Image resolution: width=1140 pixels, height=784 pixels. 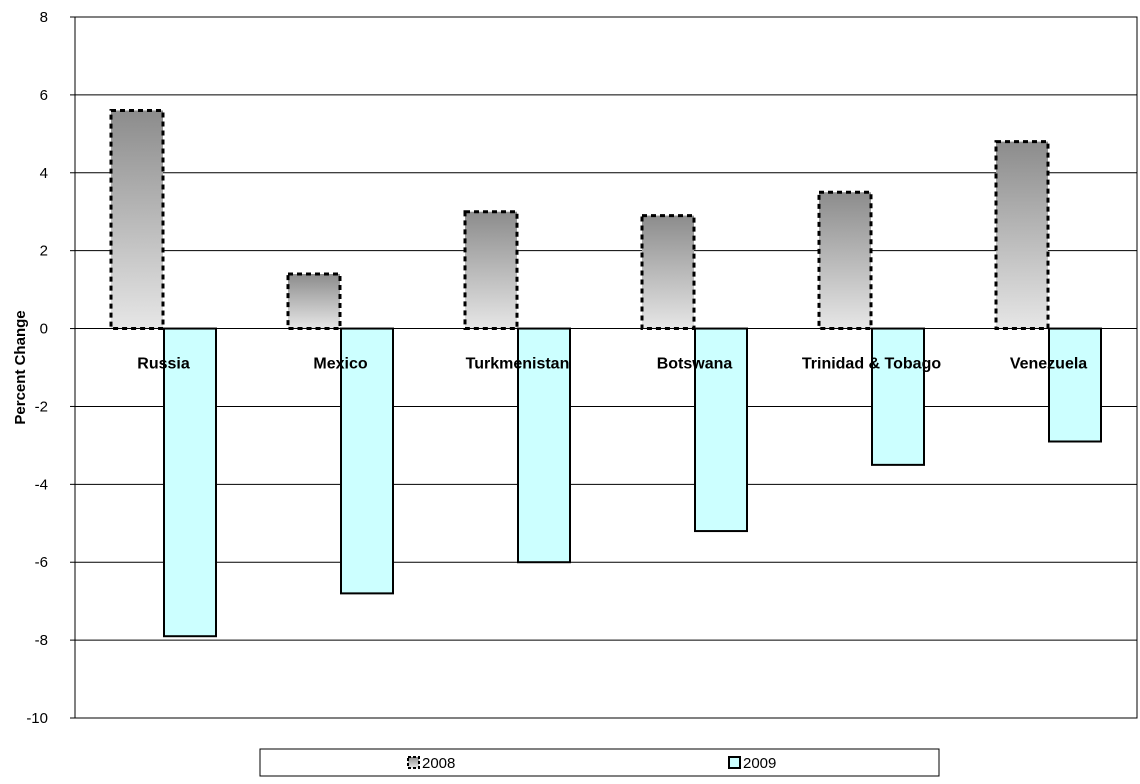 I want to click on category-label: Russia, so click(x=163, y=364).